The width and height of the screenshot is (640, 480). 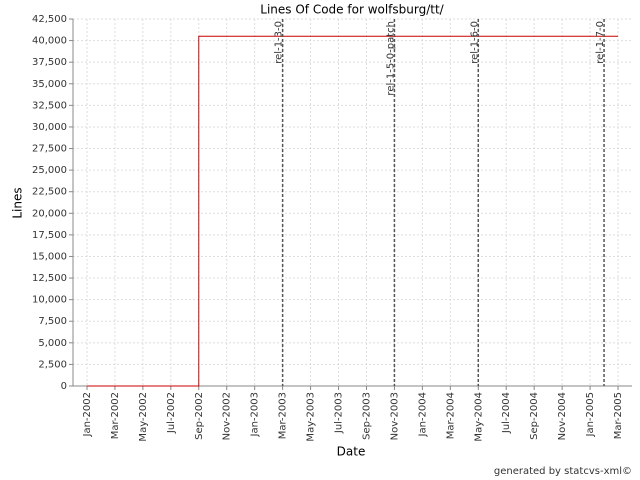 I want to click on x-axis-title: Date, so click(x=351, y=452).